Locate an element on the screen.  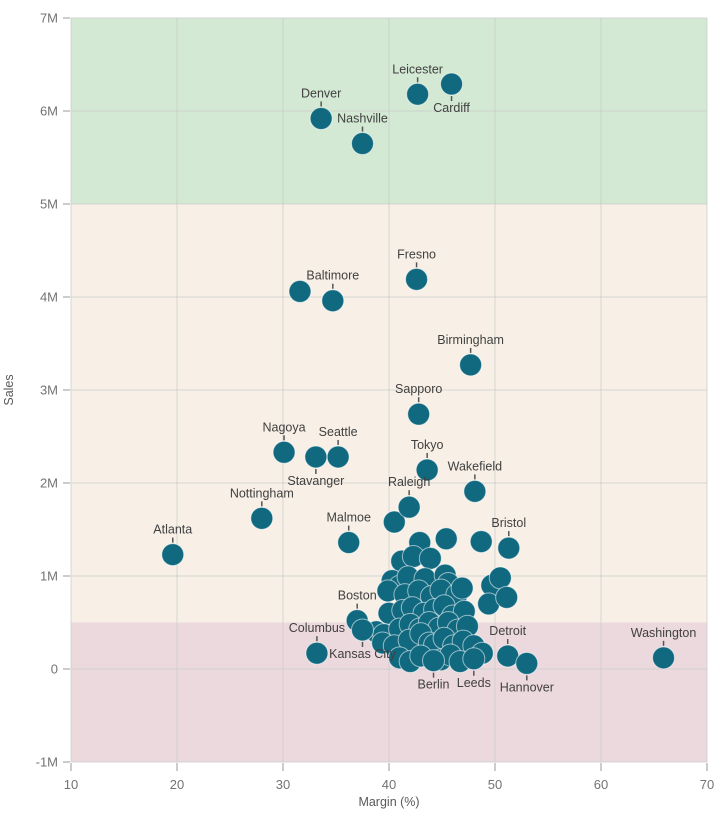
point-label-tokyo: Tokyo is located at coordinates (427, 445).